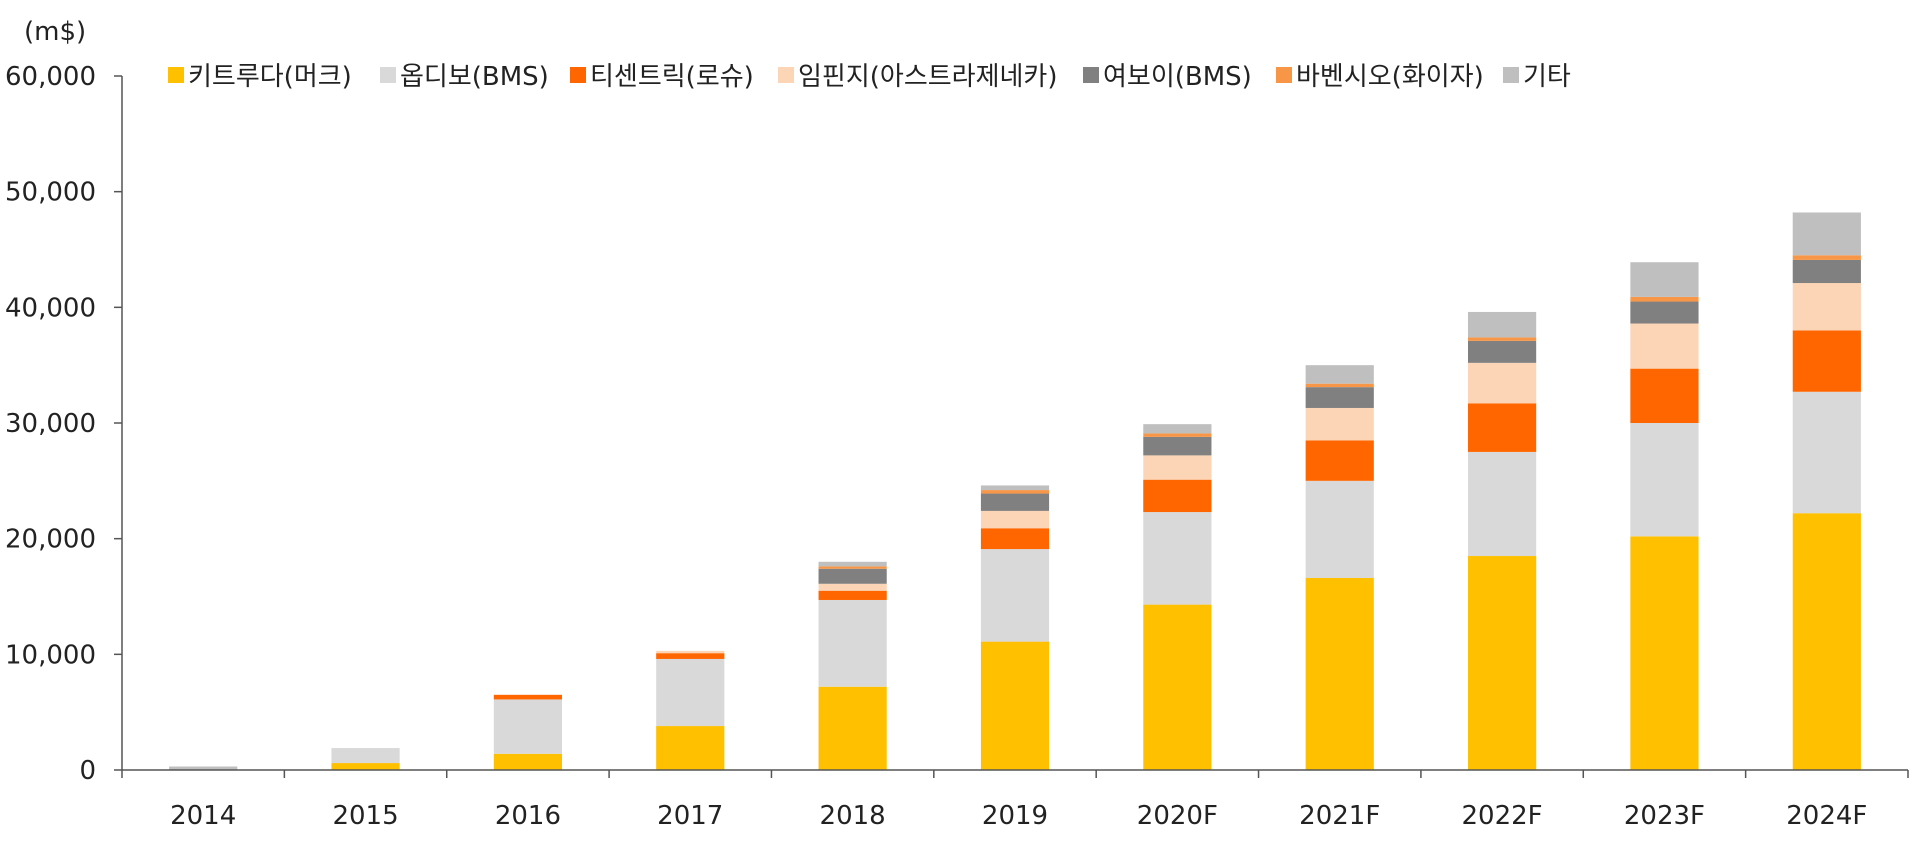  Describe the element at coordinates (270, 77) in the screenshot. I see `legend-label: 키트루다(머크)` at that location.